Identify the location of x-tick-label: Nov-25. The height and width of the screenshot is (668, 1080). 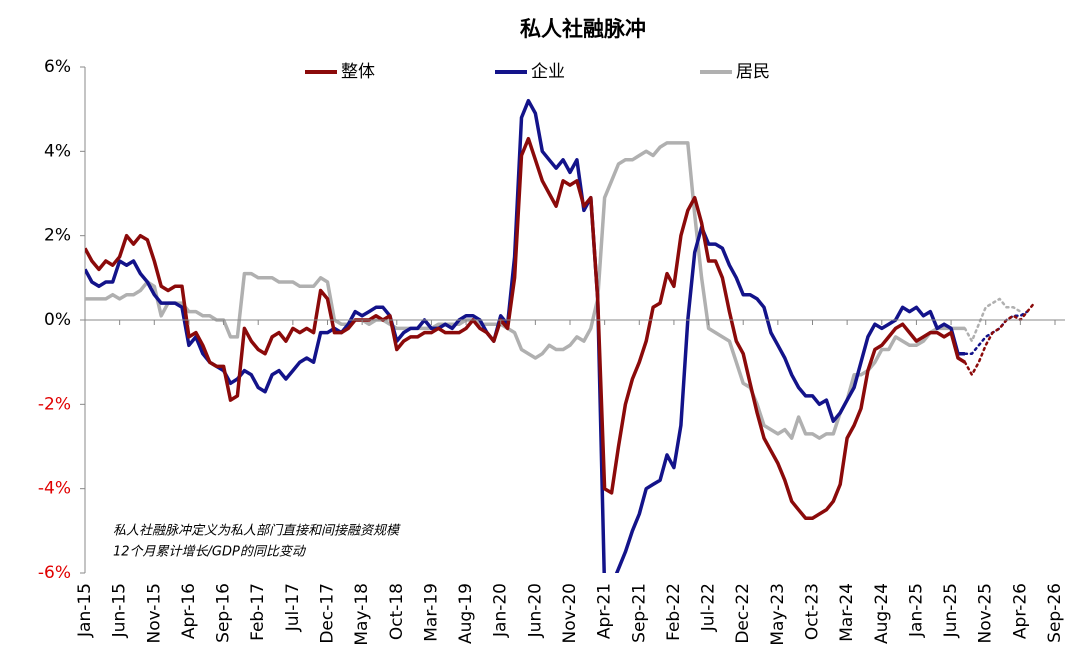
(986, 613).